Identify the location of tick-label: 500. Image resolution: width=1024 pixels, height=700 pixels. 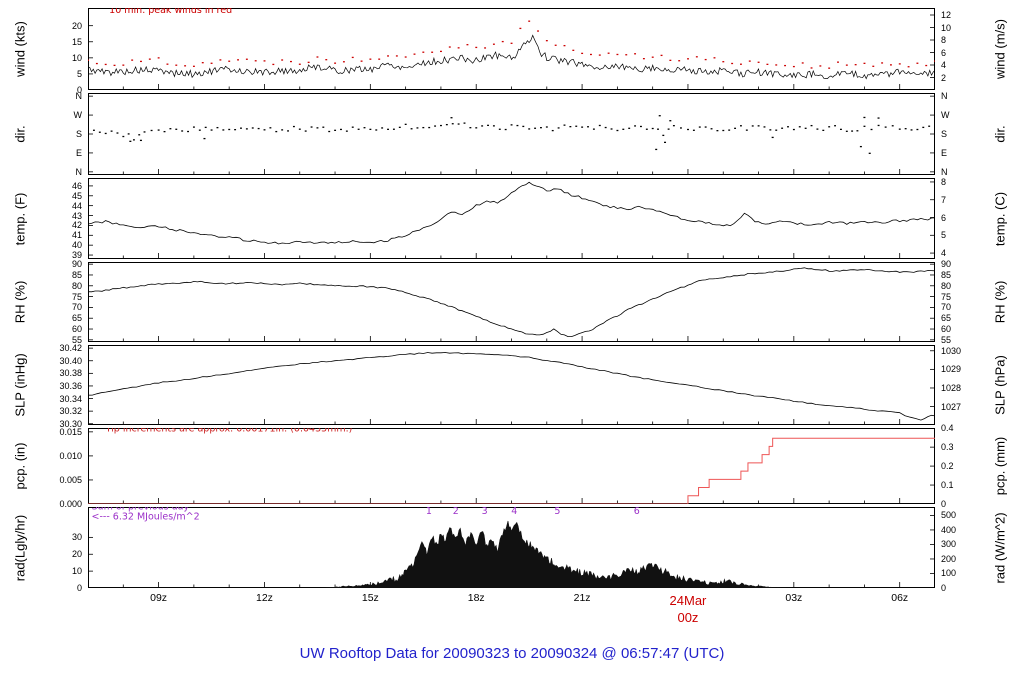
(949, 515).